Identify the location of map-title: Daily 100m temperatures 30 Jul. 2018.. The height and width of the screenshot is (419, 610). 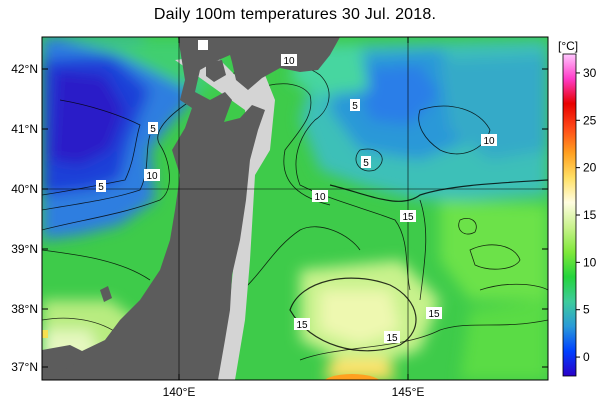
(295, 14).